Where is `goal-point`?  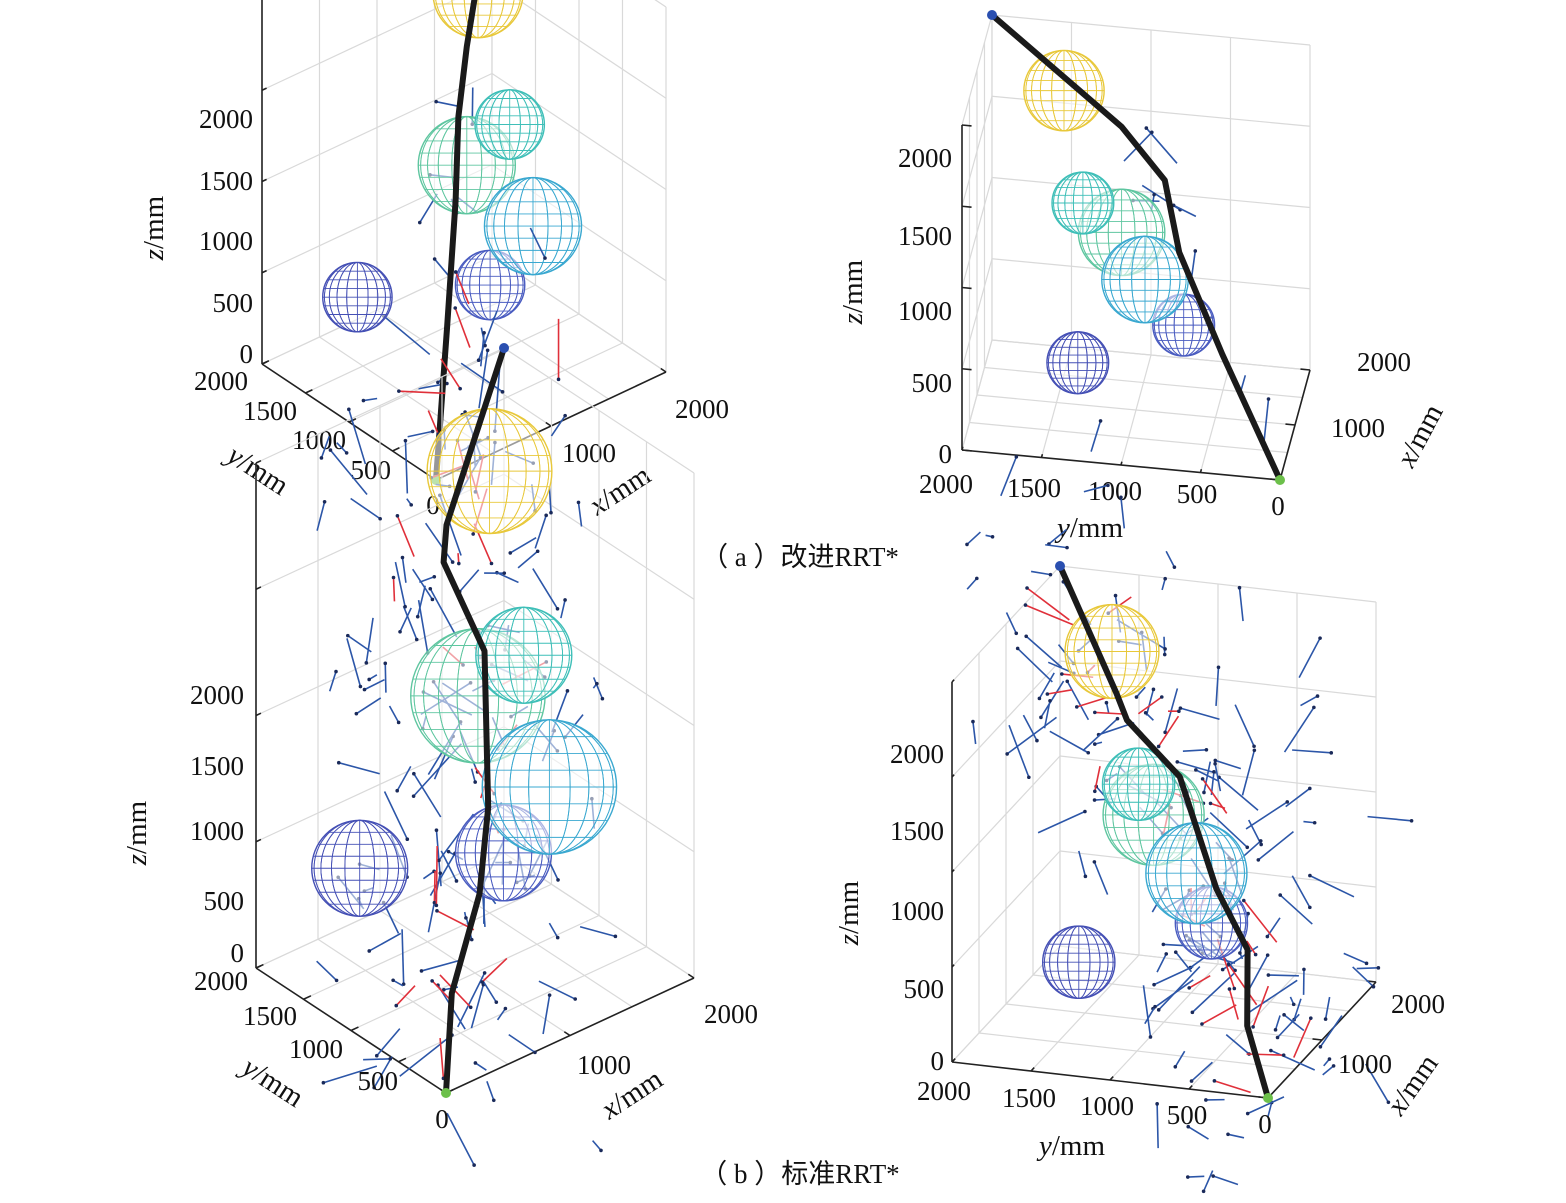
goal-point is located at coordinates (1060, 566).